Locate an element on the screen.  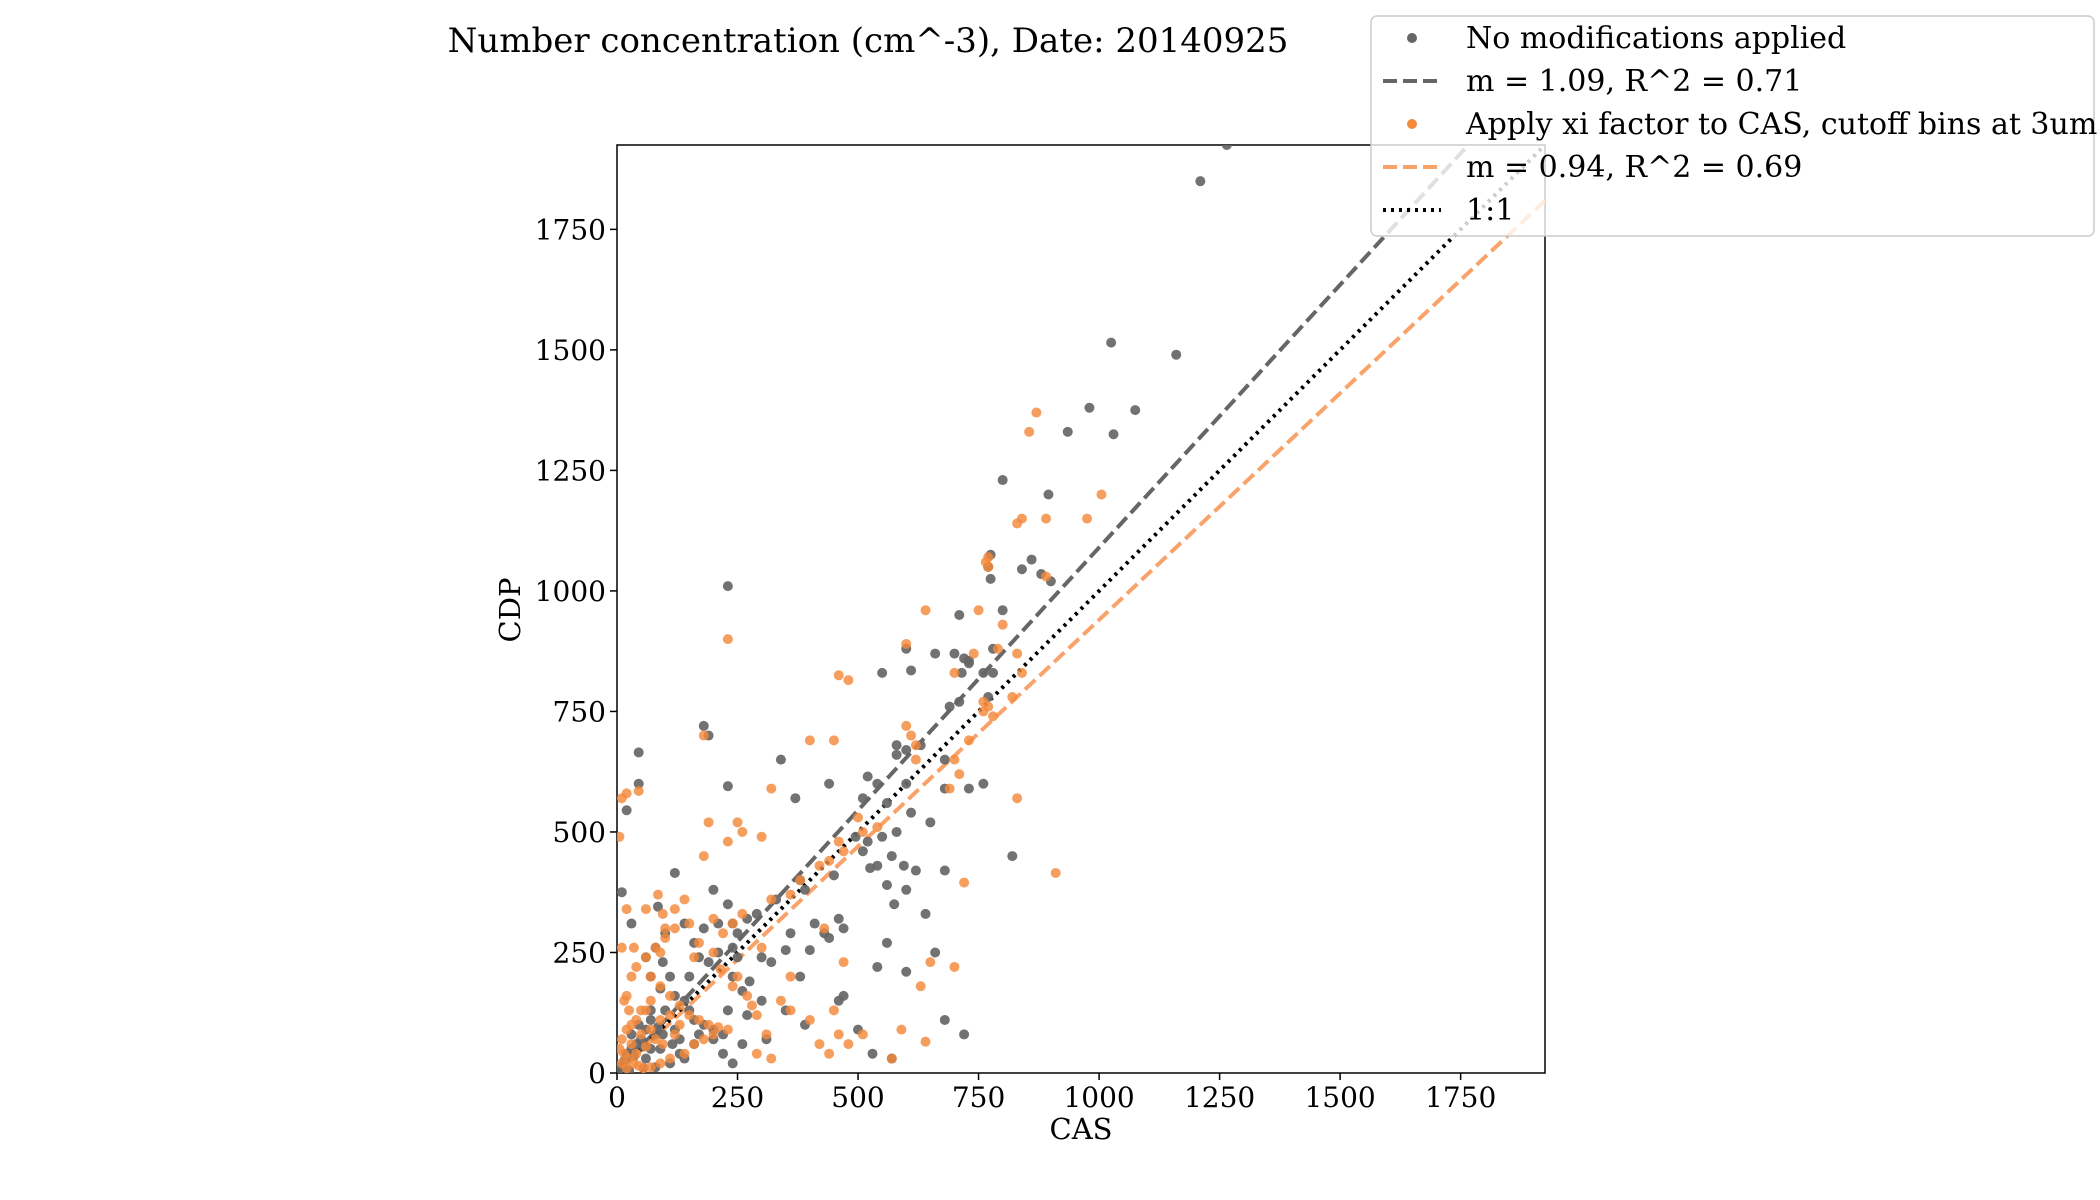
y-tick-label: 250 is located at coordinates (579, 952).